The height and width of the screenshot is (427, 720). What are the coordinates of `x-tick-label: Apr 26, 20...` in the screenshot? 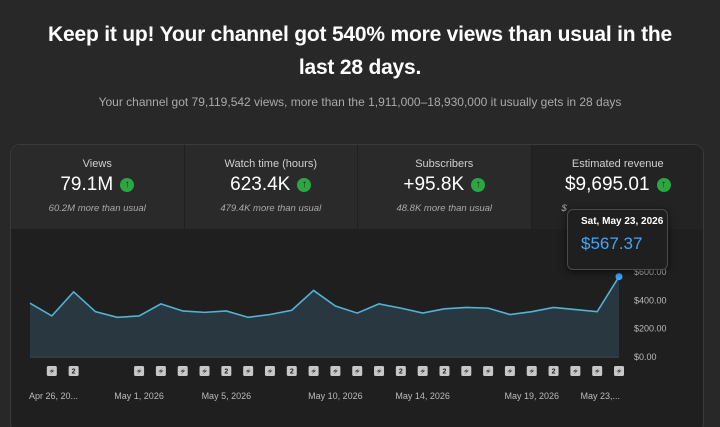 It's located at (53, 396).